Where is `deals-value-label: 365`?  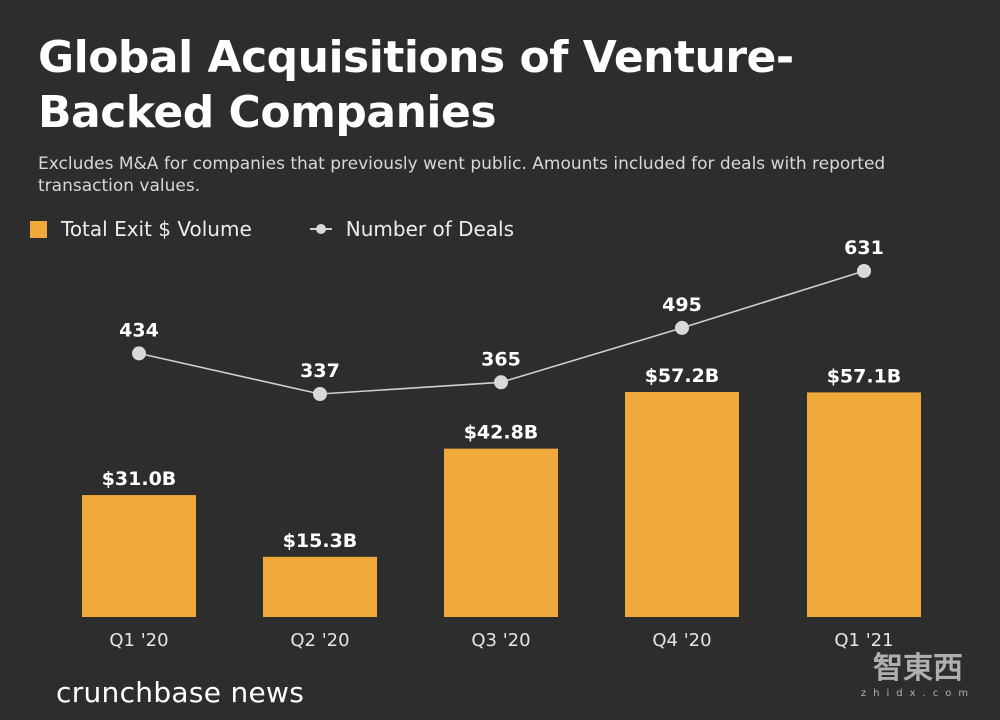
deals-value-label: 365 is located at coordinates (501, 359).